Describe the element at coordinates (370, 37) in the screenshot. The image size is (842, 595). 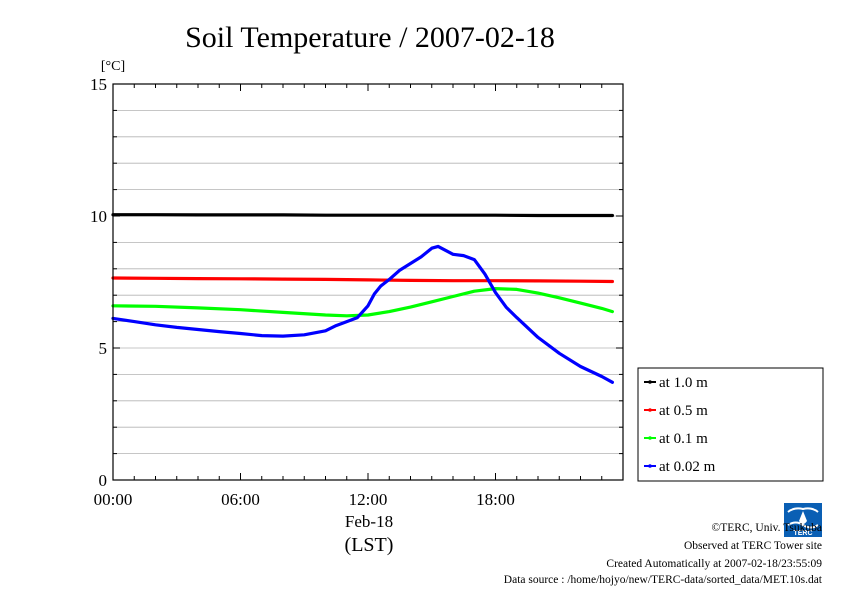
I see `chart-title: Soil Temperature / 2007-02-18` at that location.